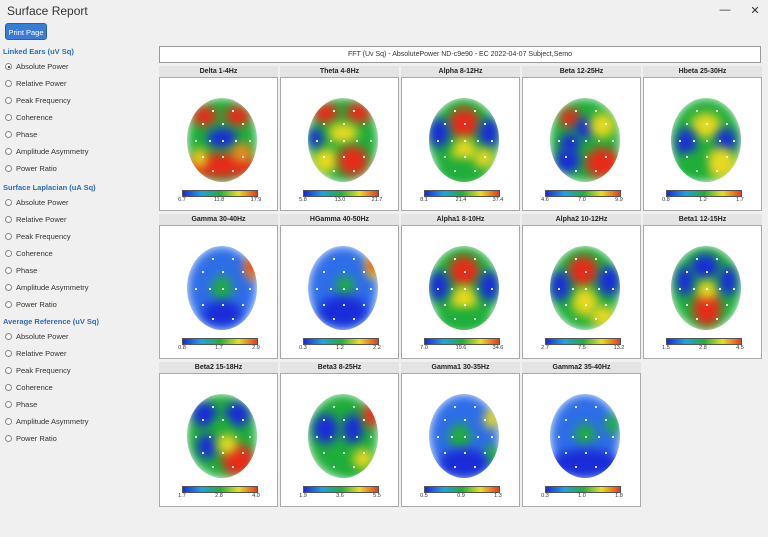 This screenshot has height=537, width=768. What do you see at coordinates (581, 286) in the screenshot?
I see `topomap-panel: Alpha2 10-12Hz 2.7 7.5 13.2` at bounding box center [581, 286].